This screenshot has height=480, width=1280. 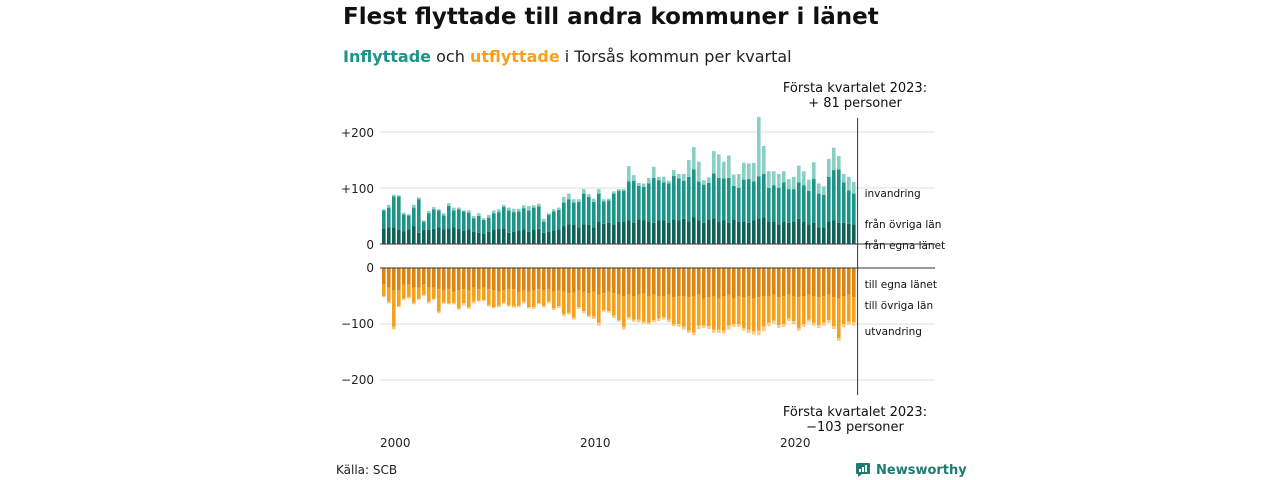 What do you see at coordinates (905, 245) in the screenshot?
I see `series-label-in-2: från egna länet` at bounding box center [905, 245].